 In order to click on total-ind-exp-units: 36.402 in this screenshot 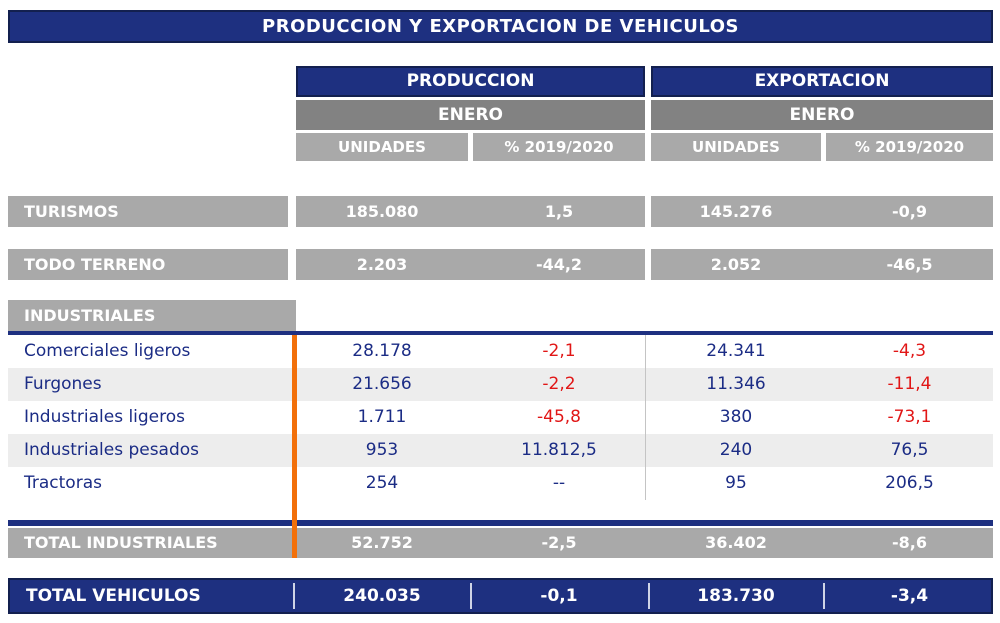, I will do `click(736, 542)`.